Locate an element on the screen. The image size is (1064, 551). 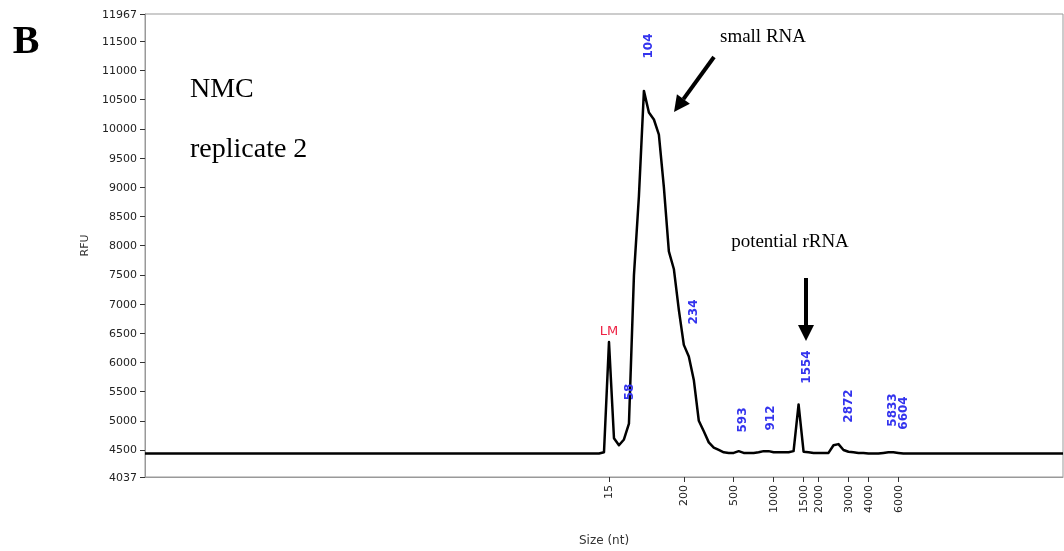
y-tick-label: 10500 is located at coordinates (119, 100).